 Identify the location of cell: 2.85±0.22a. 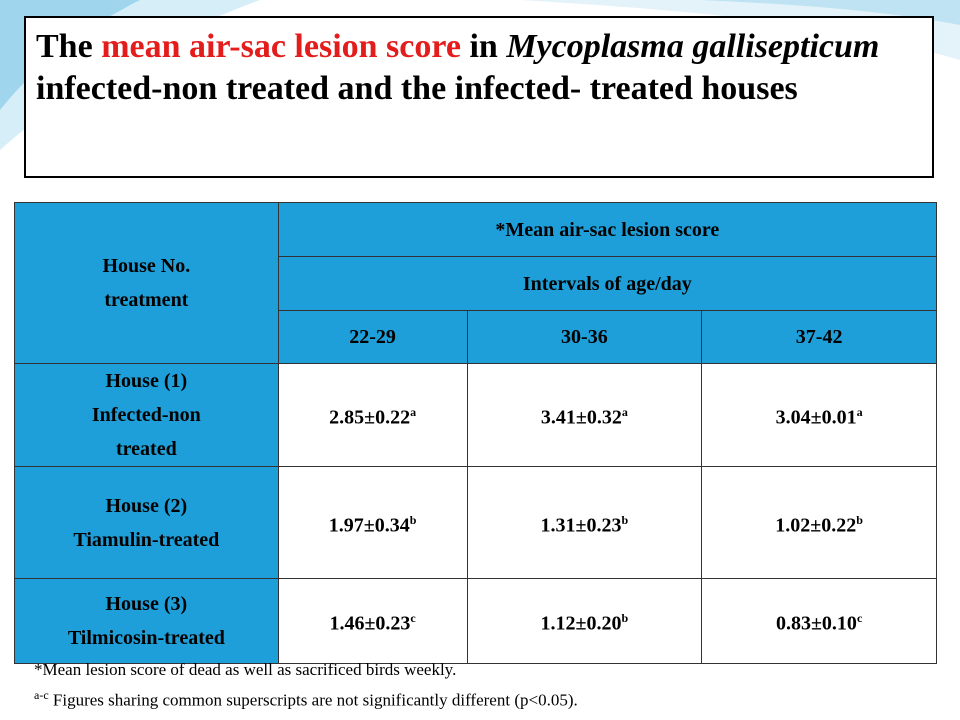
(372, 415).